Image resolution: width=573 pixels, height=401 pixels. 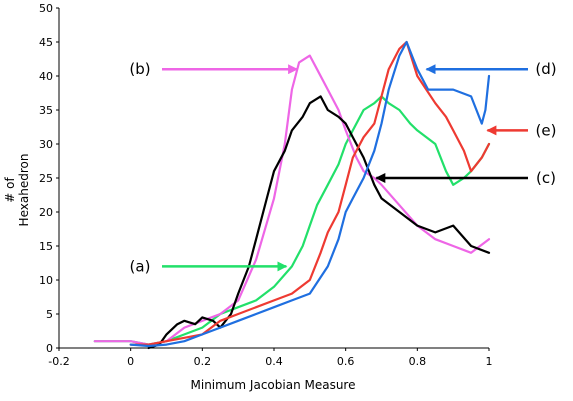 I want to click on annotation-label-a: (a), so click(x=140, y=266).